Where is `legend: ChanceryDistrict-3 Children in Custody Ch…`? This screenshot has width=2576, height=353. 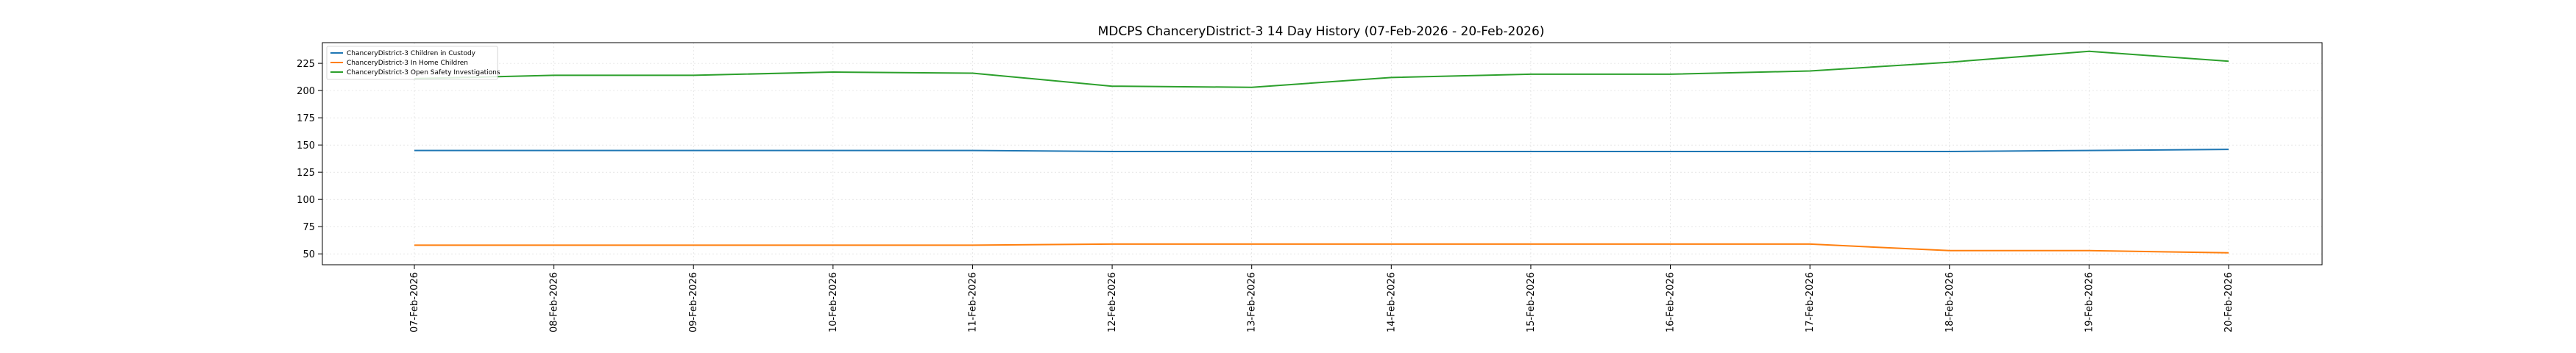
legend: ChanceryDistrict-3 Children in Custody Ch… is located at coordinates (413, 63).